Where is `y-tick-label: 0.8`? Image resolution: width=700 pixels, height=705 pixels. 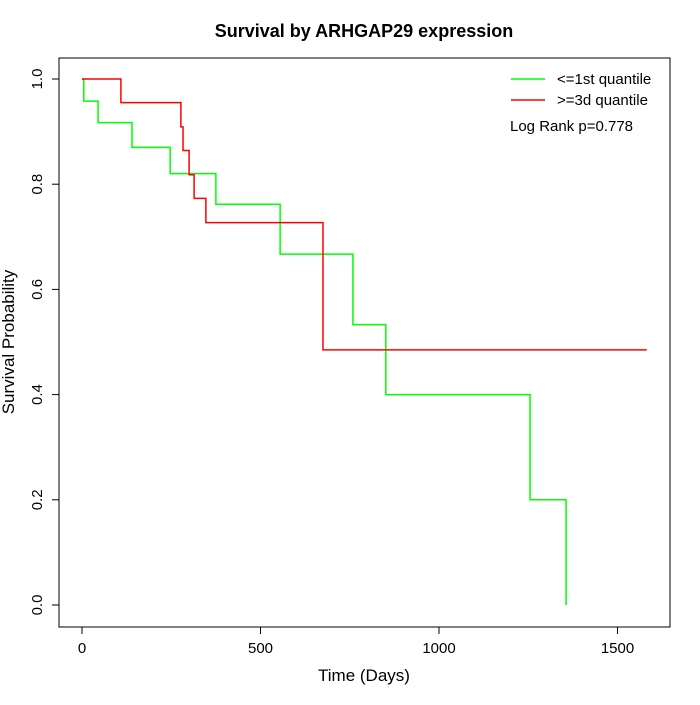
y-tick-label: 0.8 is located at coordinates (37, 184).